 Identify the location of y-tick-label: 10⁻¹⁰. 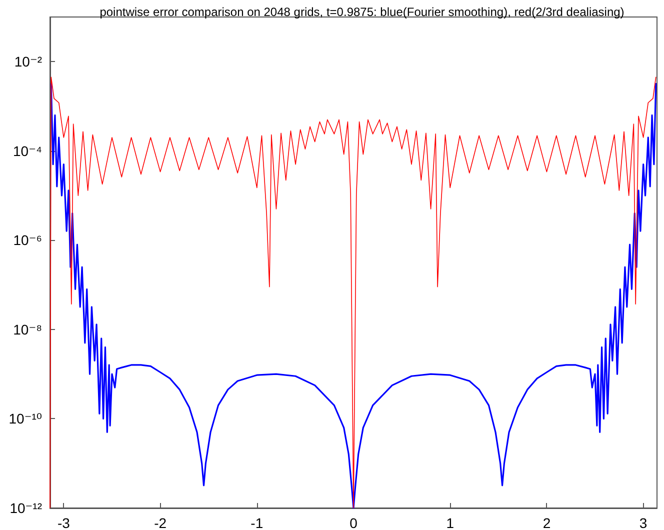
(25, 418).